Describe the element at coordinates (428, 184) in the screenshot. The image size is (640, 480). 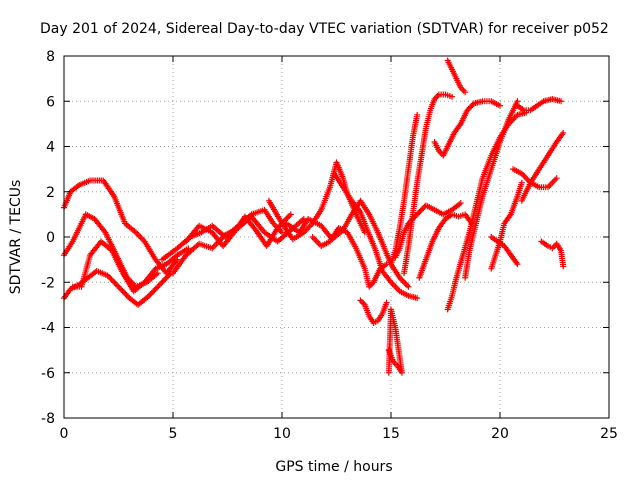
I see `series-track-p` at that location.